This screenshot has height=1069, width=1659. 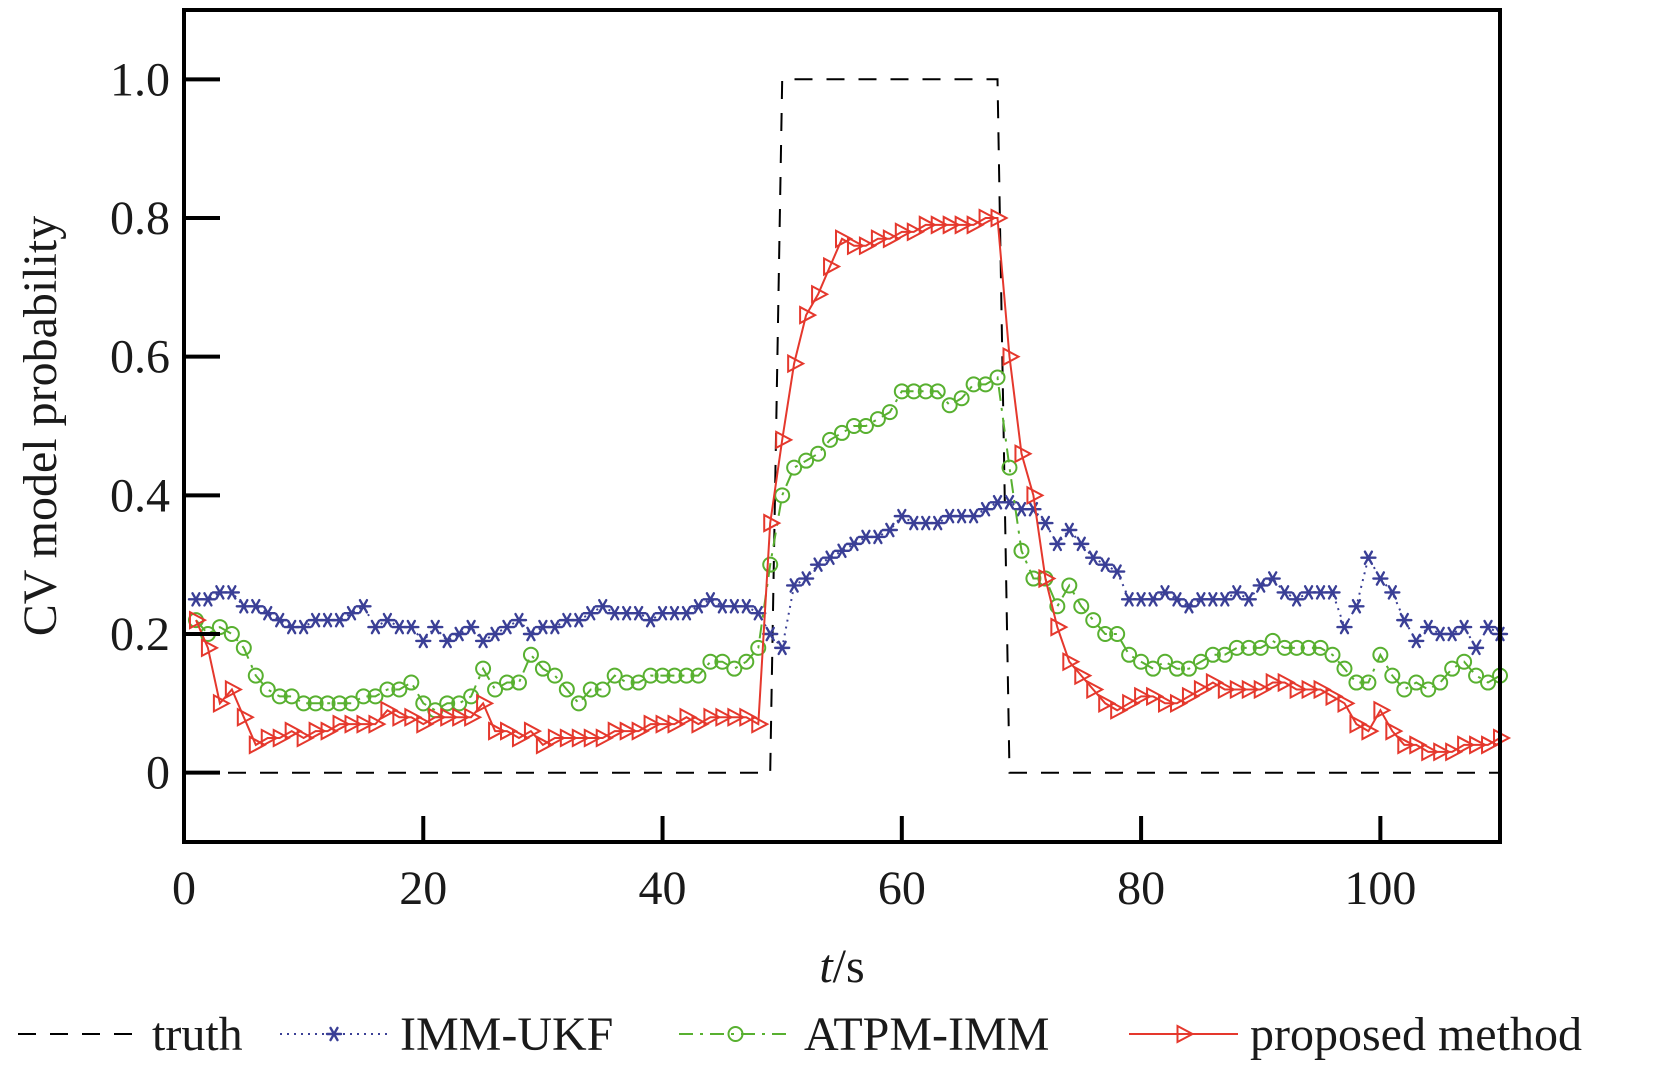 I want to click on x-tick-label: 20, so click(x=423, y=888).